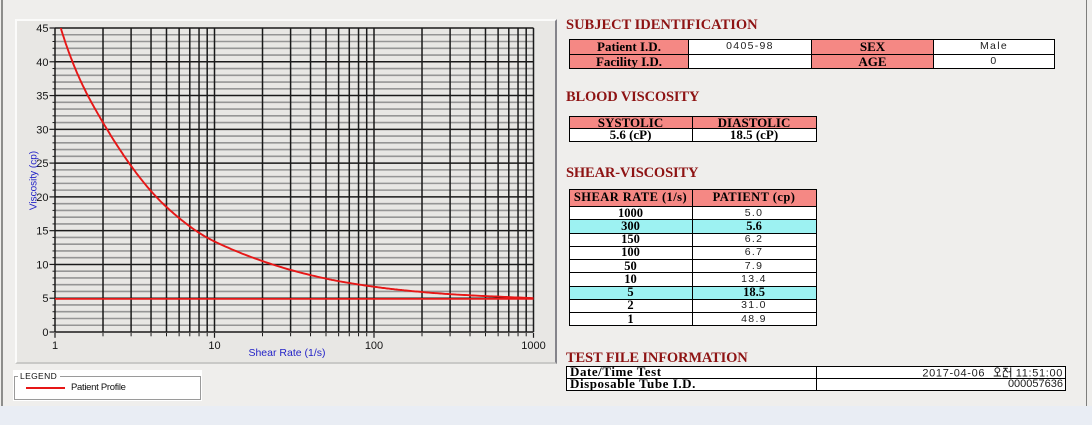 The width and height of the screenshot is (1092, 425). What do you see at coordinates (55, 346) in the screenshot?
I see `svg-text: 1` at bounding box center [55, 346].